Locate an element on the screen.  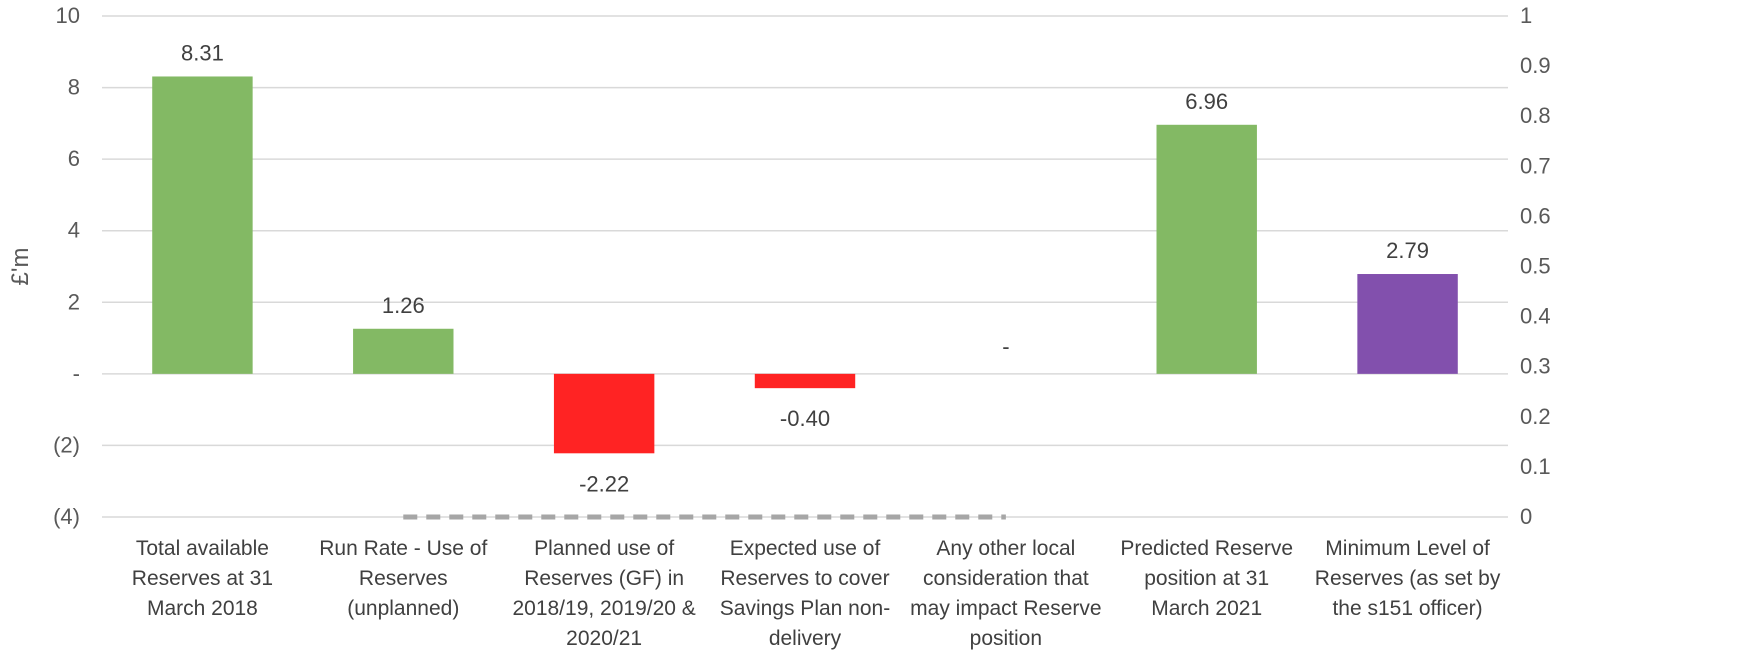
category-label-line: March 2018 is located at coordinates (202, 608).